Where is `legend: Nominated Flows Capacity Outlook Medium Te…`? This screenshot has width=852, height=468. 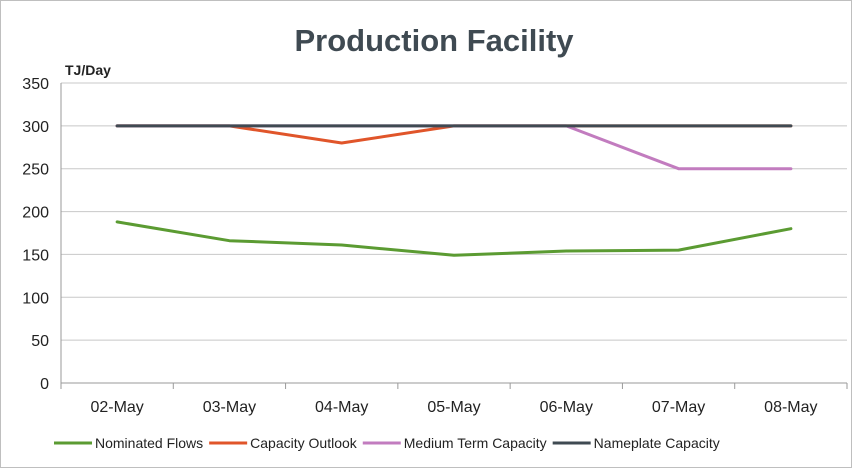 legend: Nominated Flows Capacity Outlook Medium Te… is located at coordinates (387, 443).